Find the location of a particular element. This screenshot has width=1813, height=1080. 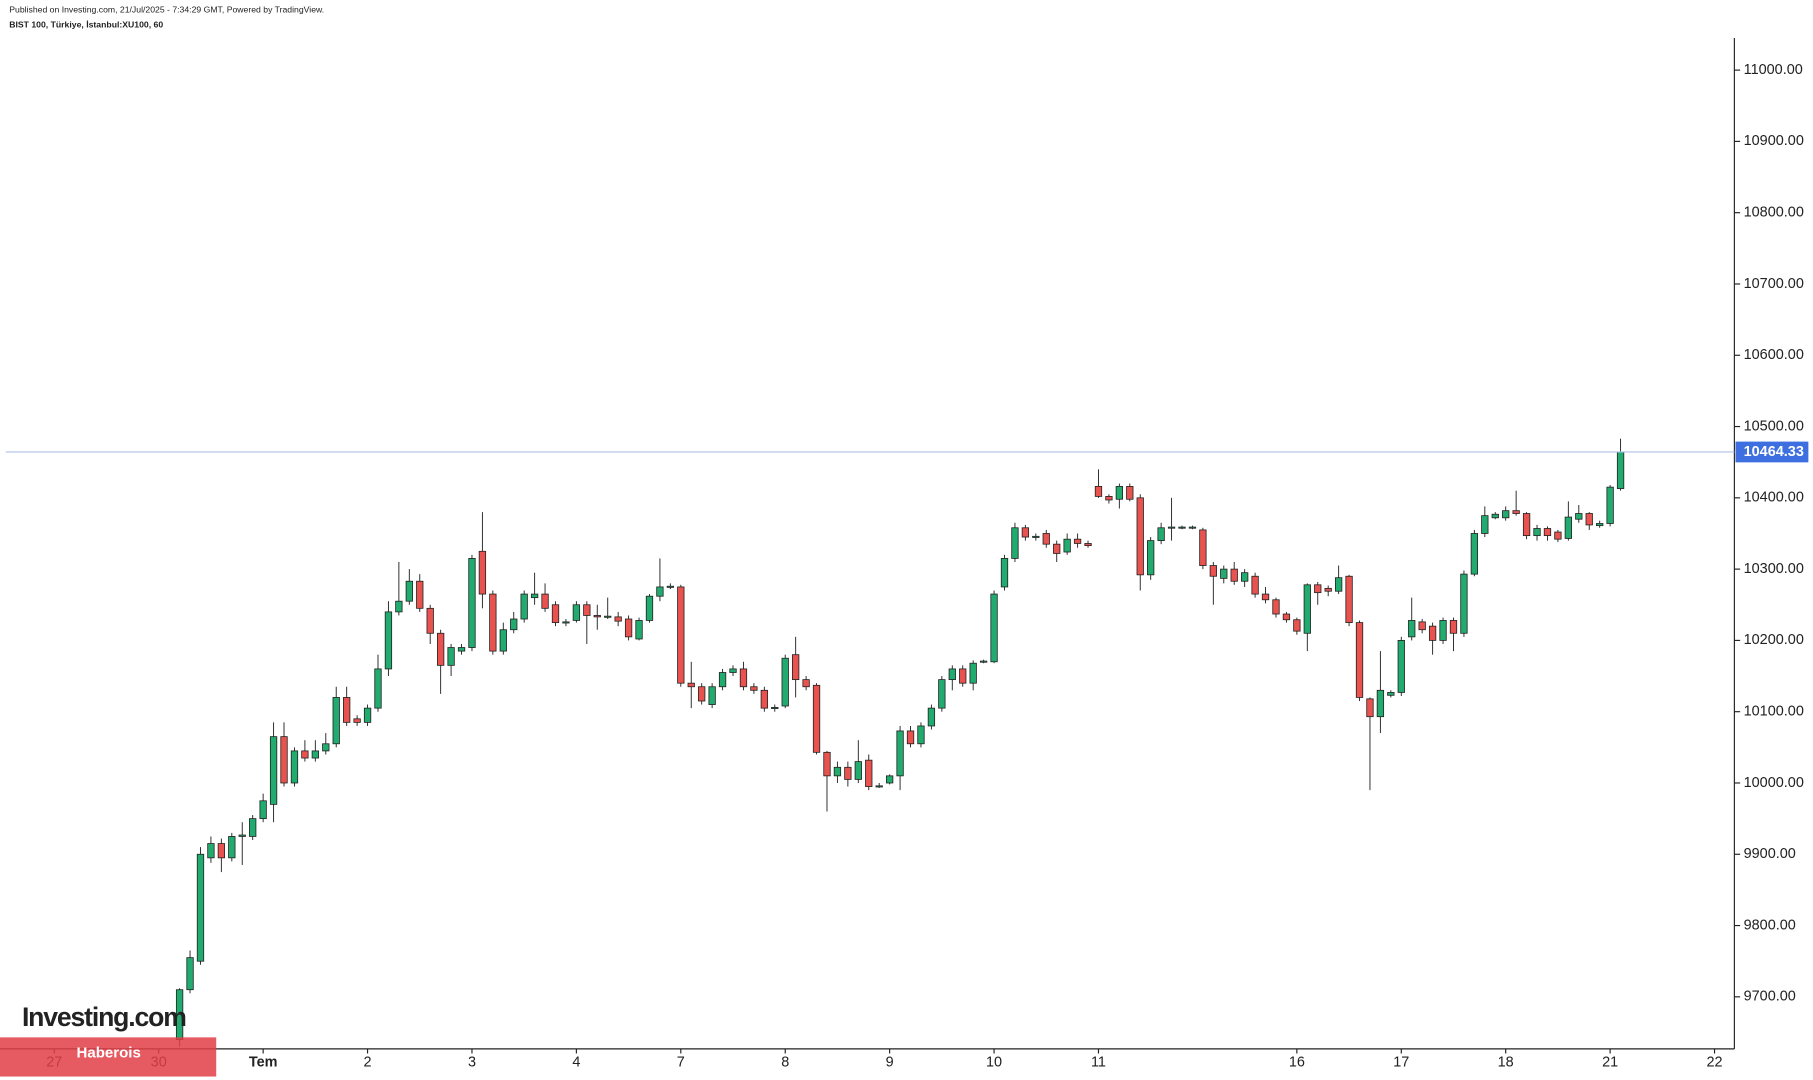

y-tick-label: 10400.00 is located at coordinates (1774, 498).